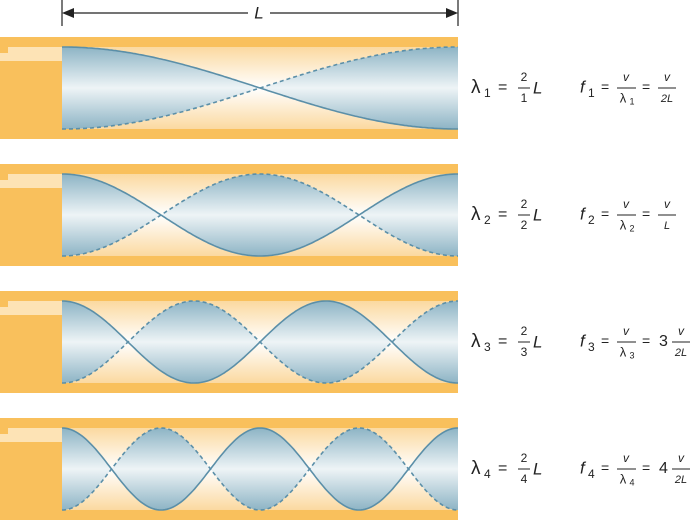 This screenshot has width=700, height=526. I want to click on wavelength-subscript: 2, so click(487, 220).